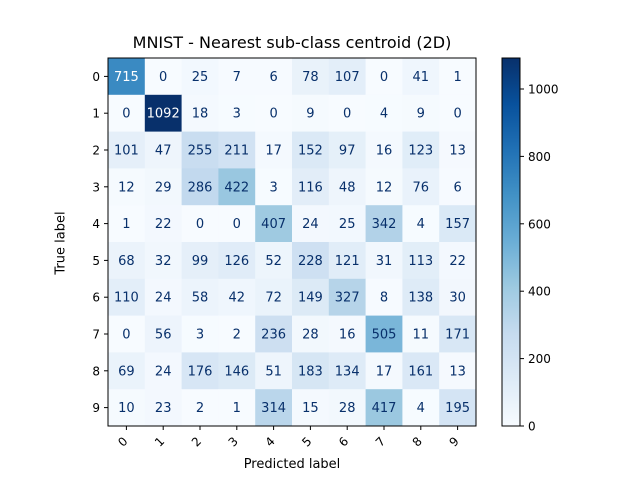 Image resolution: width=640 pixels, height=480 pixels. I want to click on cell-value-label: 149, so click(310, 298).